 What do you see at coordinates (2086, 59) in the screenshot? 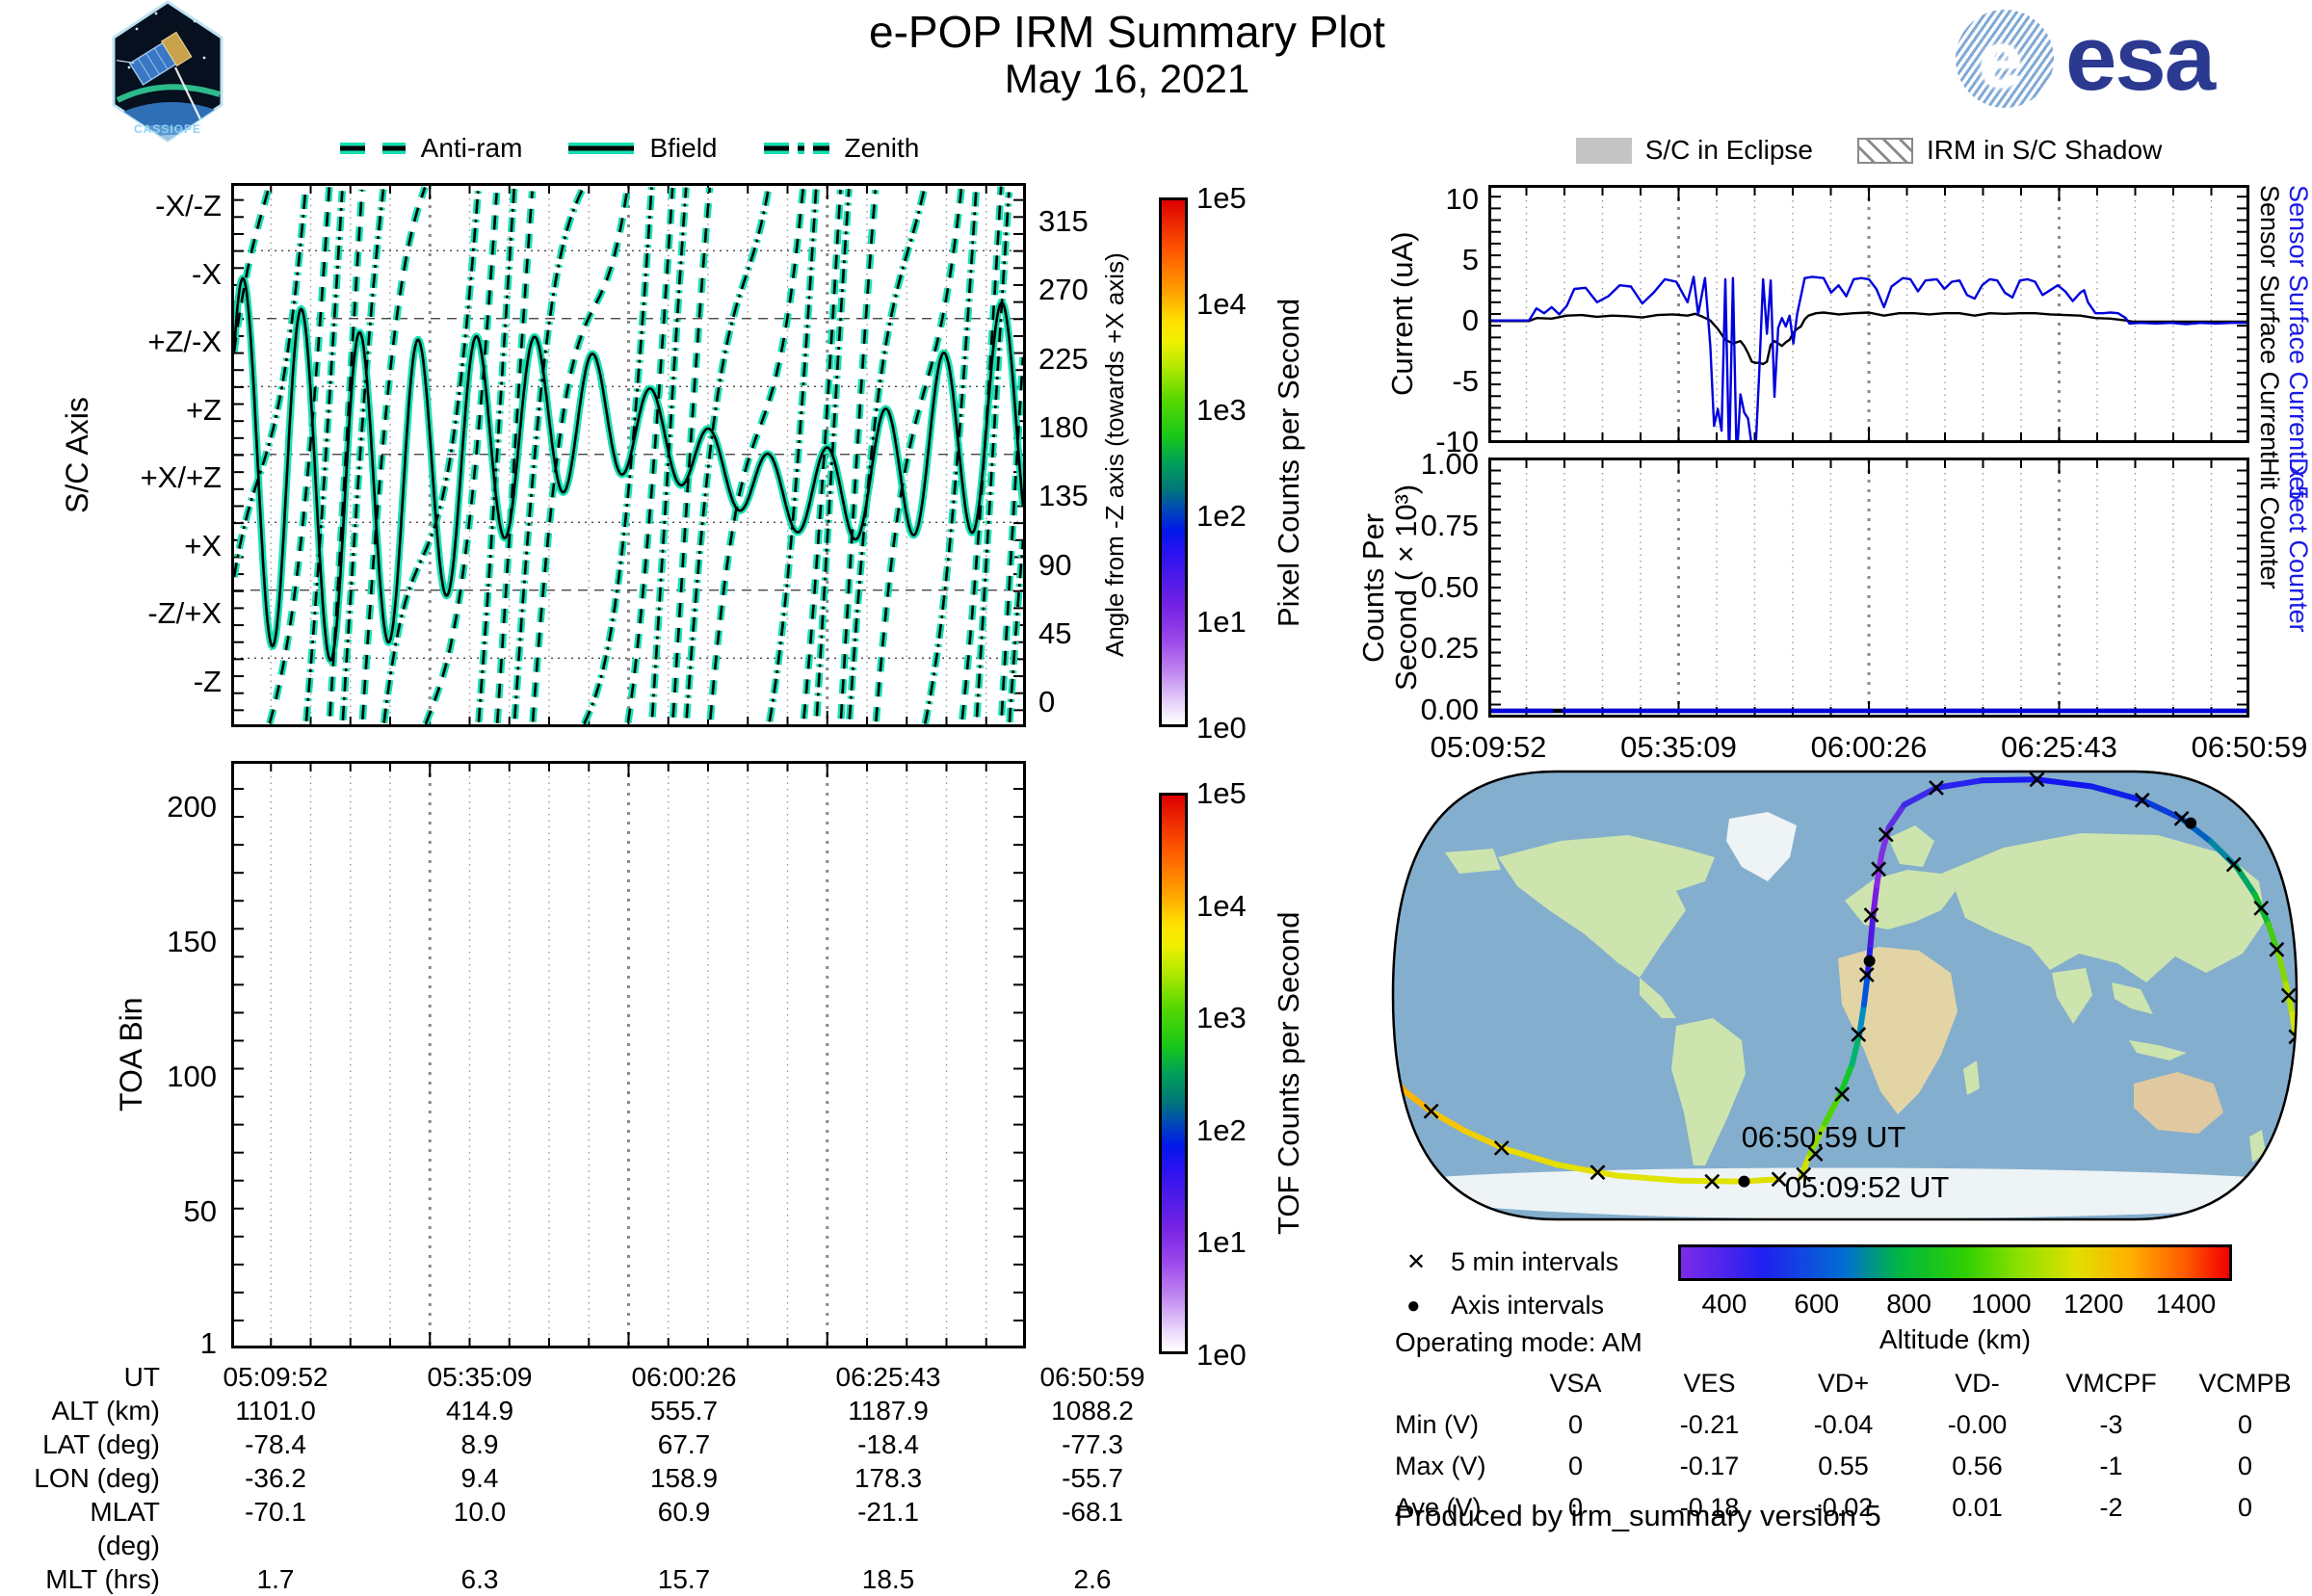
I see `esa-logo: e esa` at bounding box center [2086, 59].